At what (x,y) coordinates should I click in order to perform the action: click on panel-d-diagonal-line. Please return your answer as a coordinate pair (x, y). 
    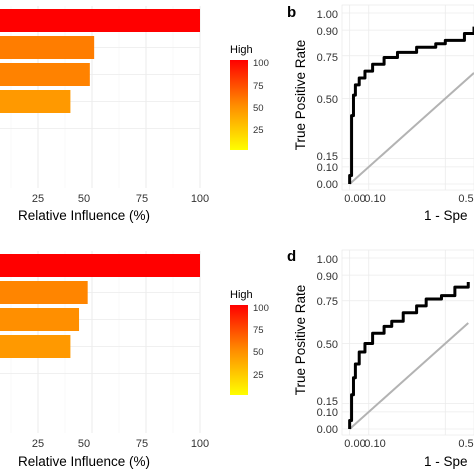
    Looking at the image, I should click on (408, 376).